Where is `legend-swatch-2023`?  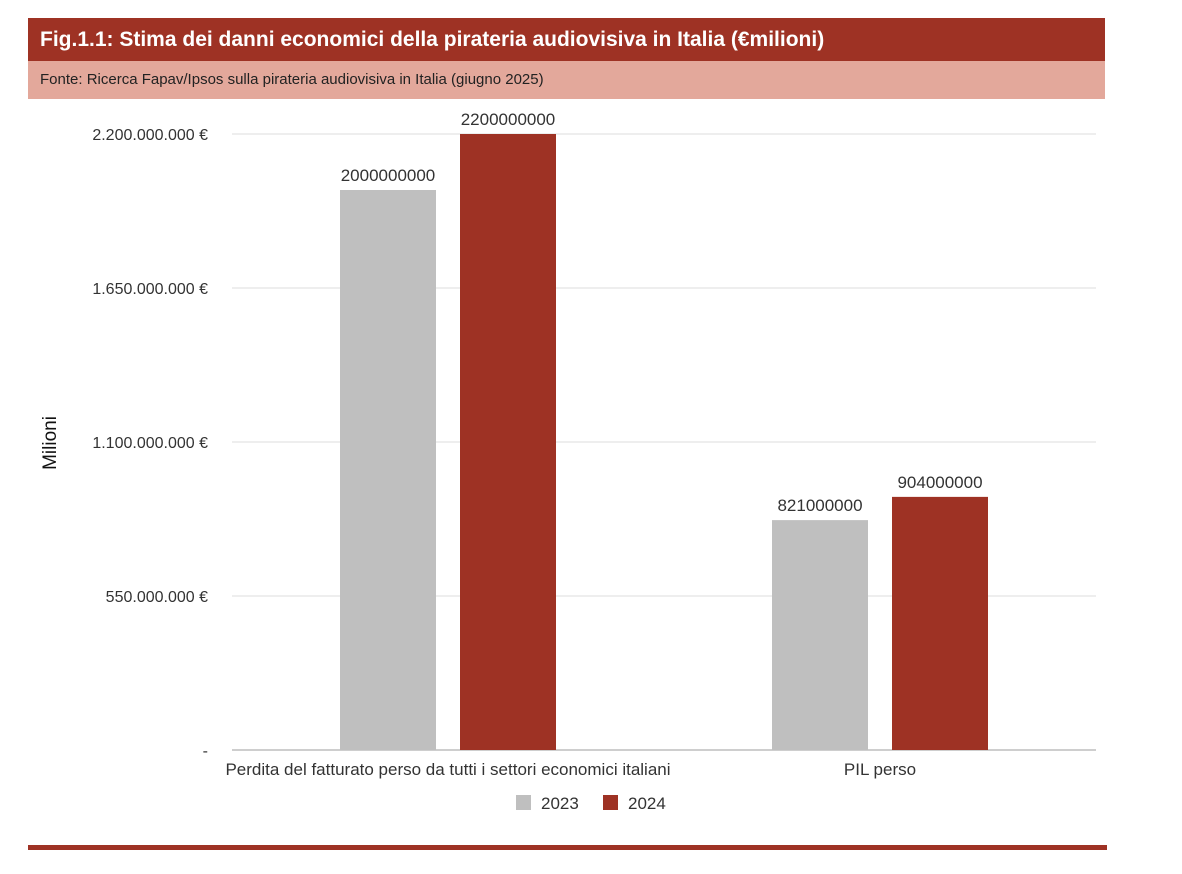 legend-swatch-2023 is located at coordinates (523, 802).